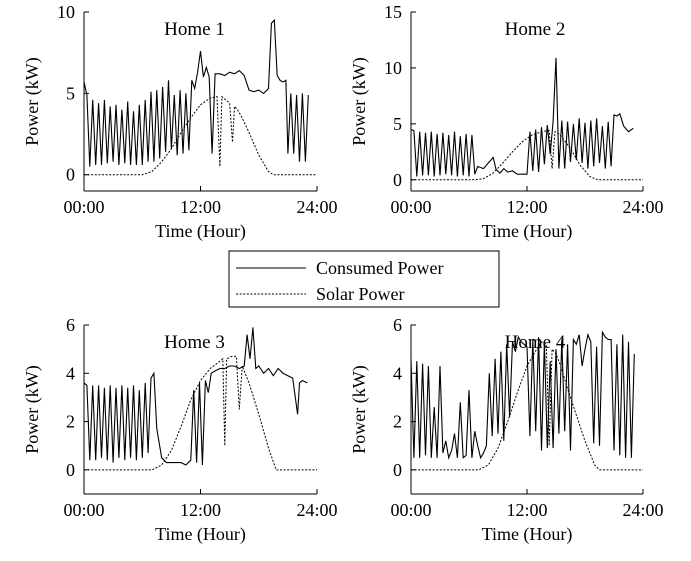 The height and width of the screenshot is (561, 691). I want to click on legend-box, so click(364, 279).